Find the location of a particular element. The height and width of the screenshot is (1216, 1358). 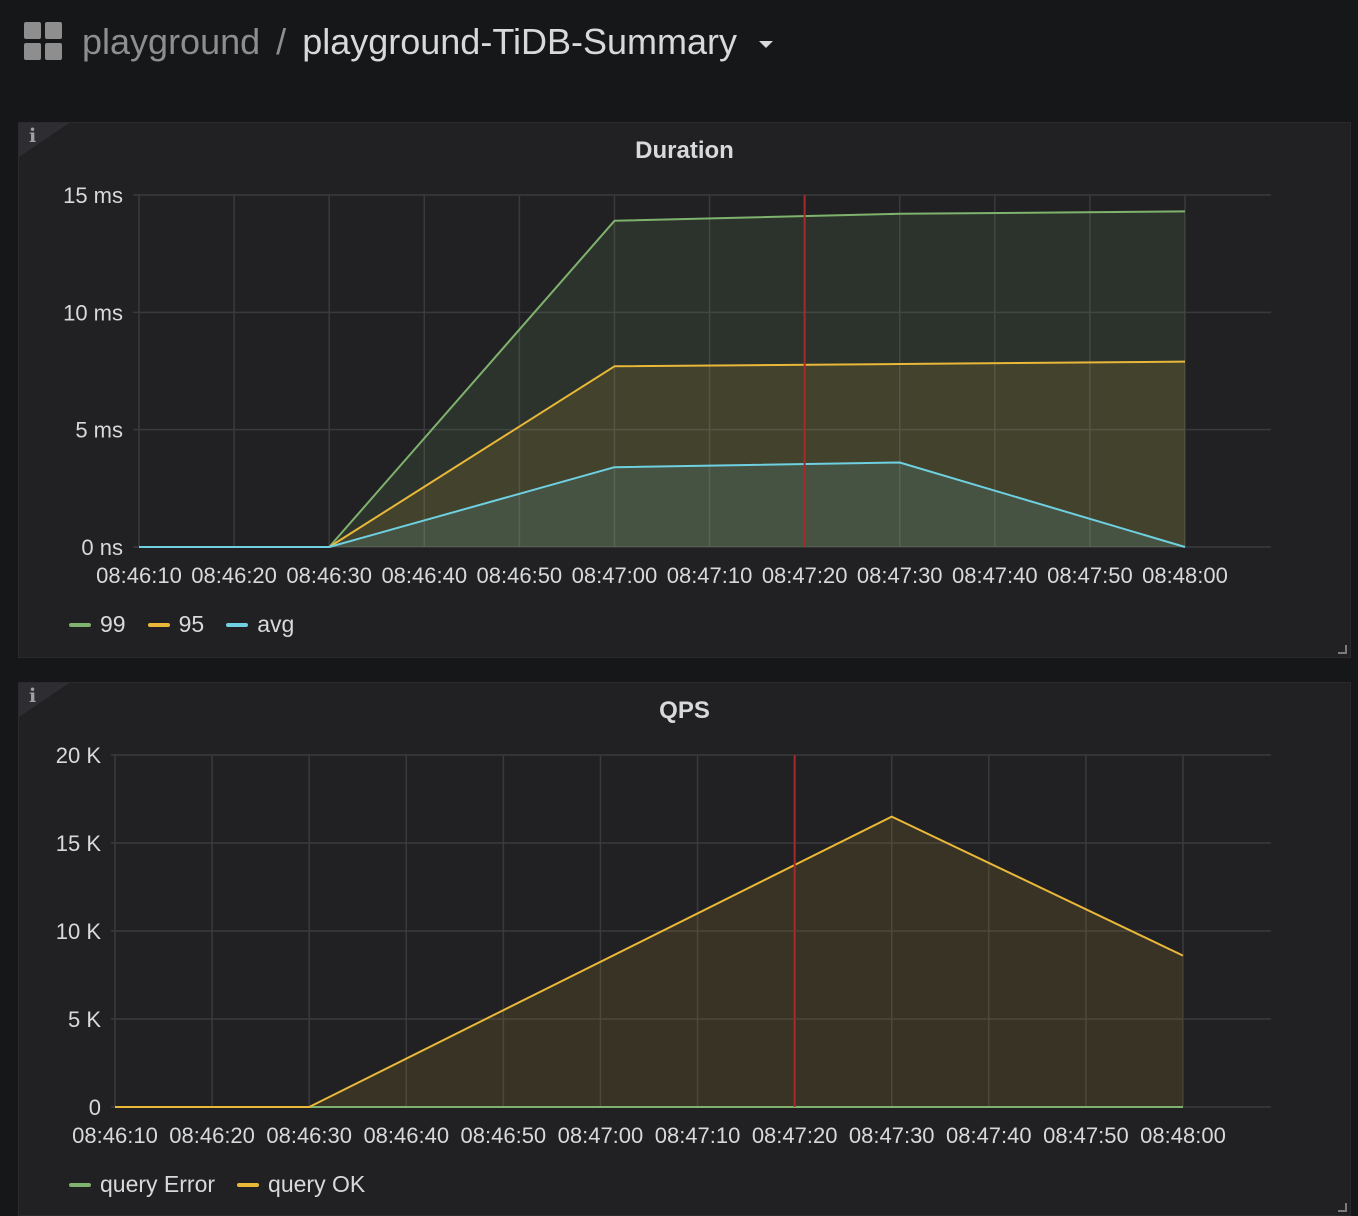

legend-label: 99 is located at coordinates (113, 624).